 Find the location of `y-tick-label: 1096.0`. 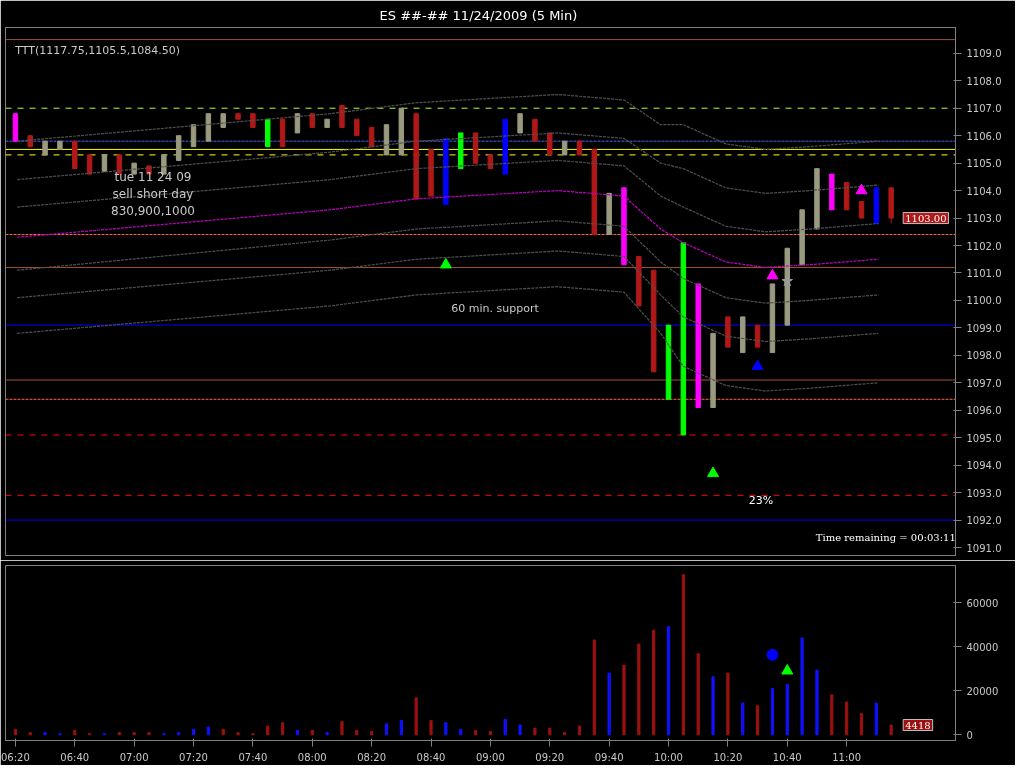

y-tick-label: 1096.0 is located at coordinates (984, 411).